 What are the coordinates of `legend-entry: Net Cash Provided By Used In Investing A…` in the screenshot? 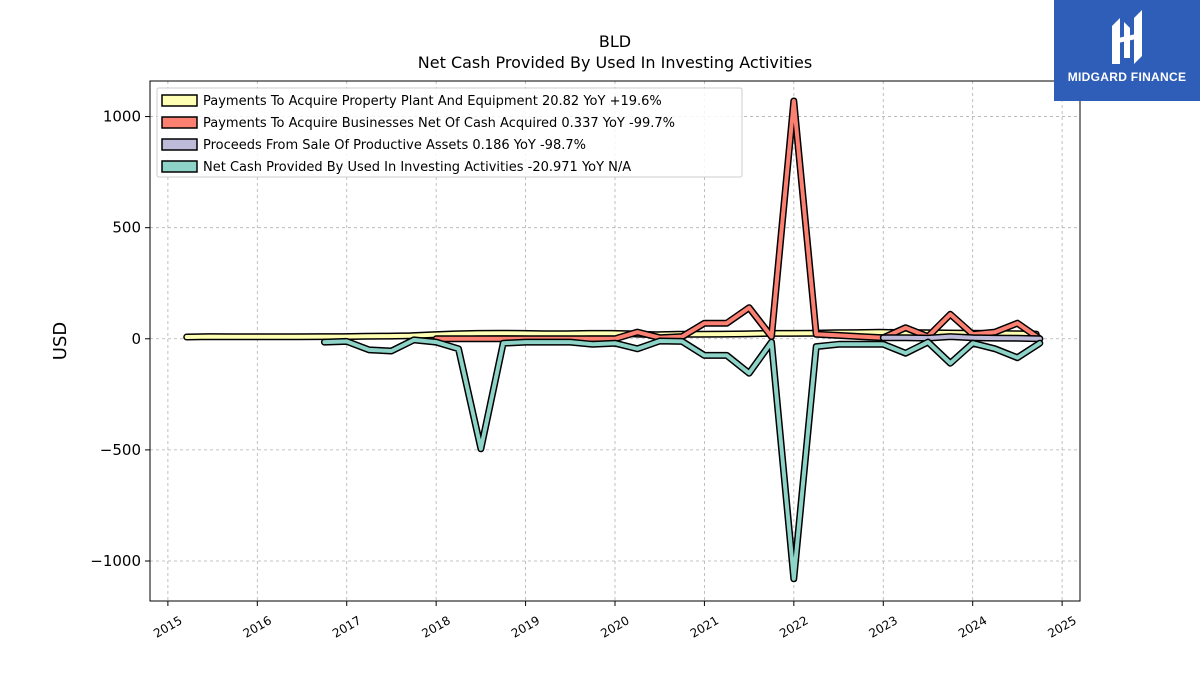 It's located at (417, 167).